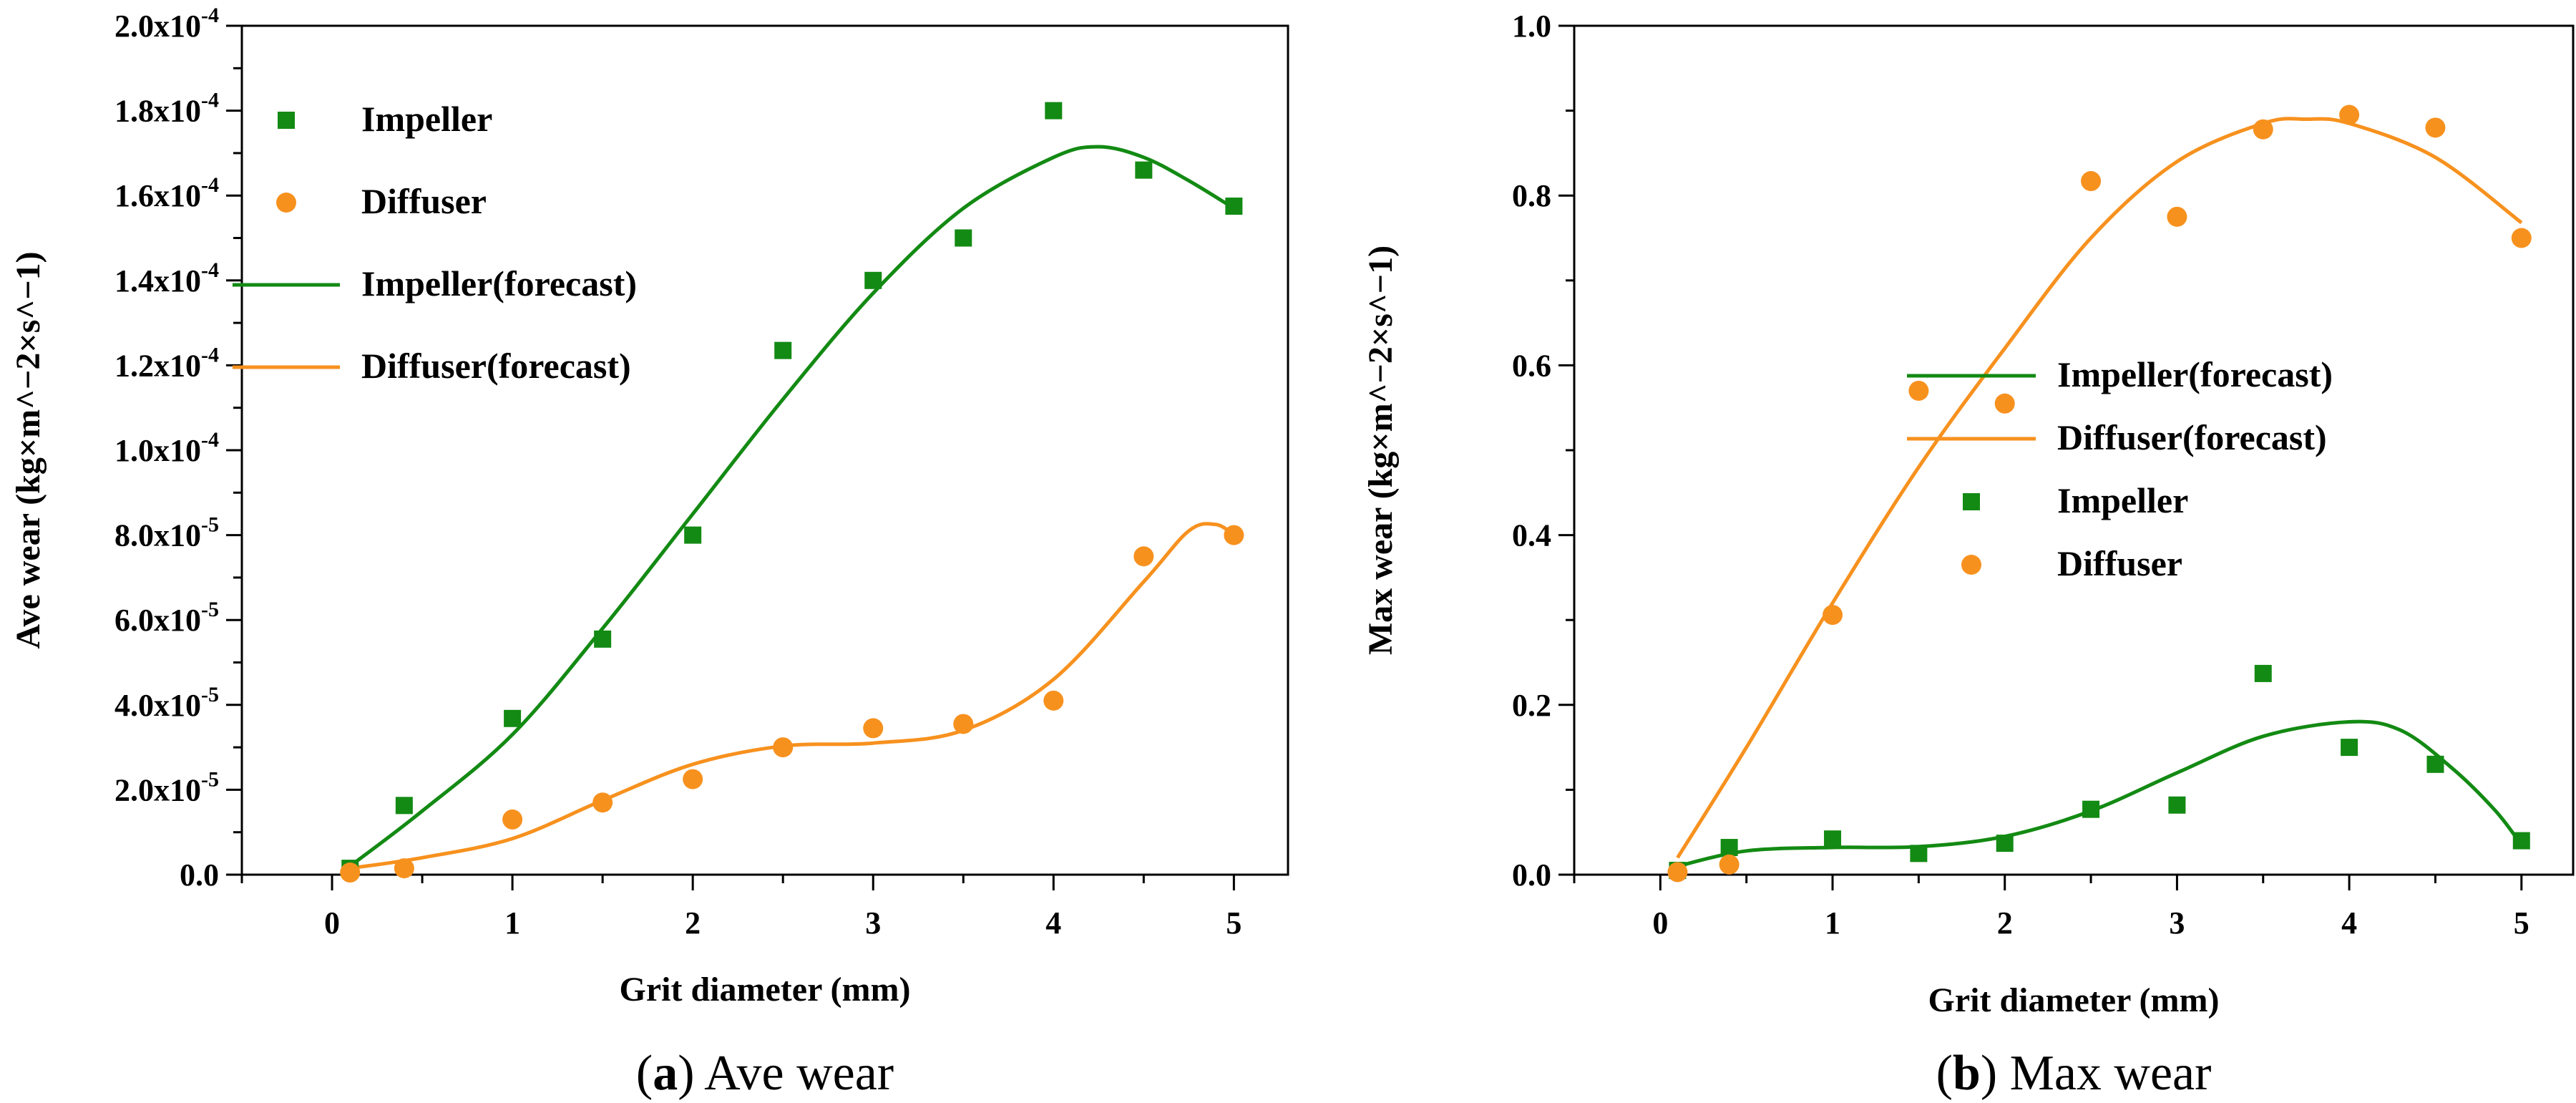 The height and width of the screenshot is (1103, 2576). What do you see at coordinates (157, 195) in the screenshot?
I see `y-tick-mantissa: 1.6x10` at bounding box center [157, 195].